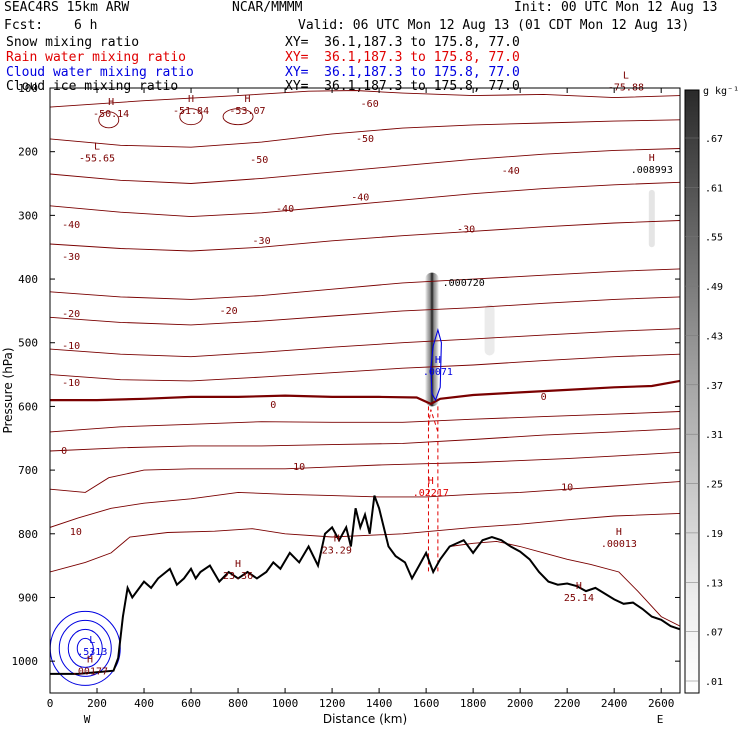 Image resolution: width=740 pixels, height=740 pixels. Describe the element at coordinates (579, 598) in the screenshot. I see `extremum-value: 25.14` at that location.